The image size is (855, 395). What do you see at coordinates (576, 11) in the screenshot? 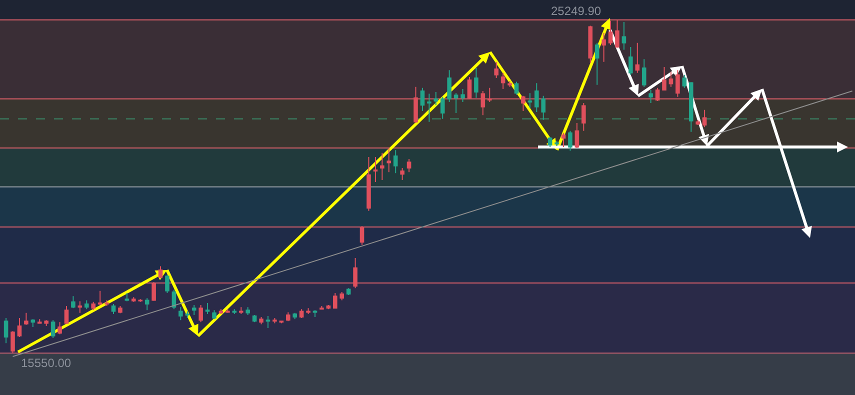
I see `annotation: 25249.90` at bounding box center [576, 11].